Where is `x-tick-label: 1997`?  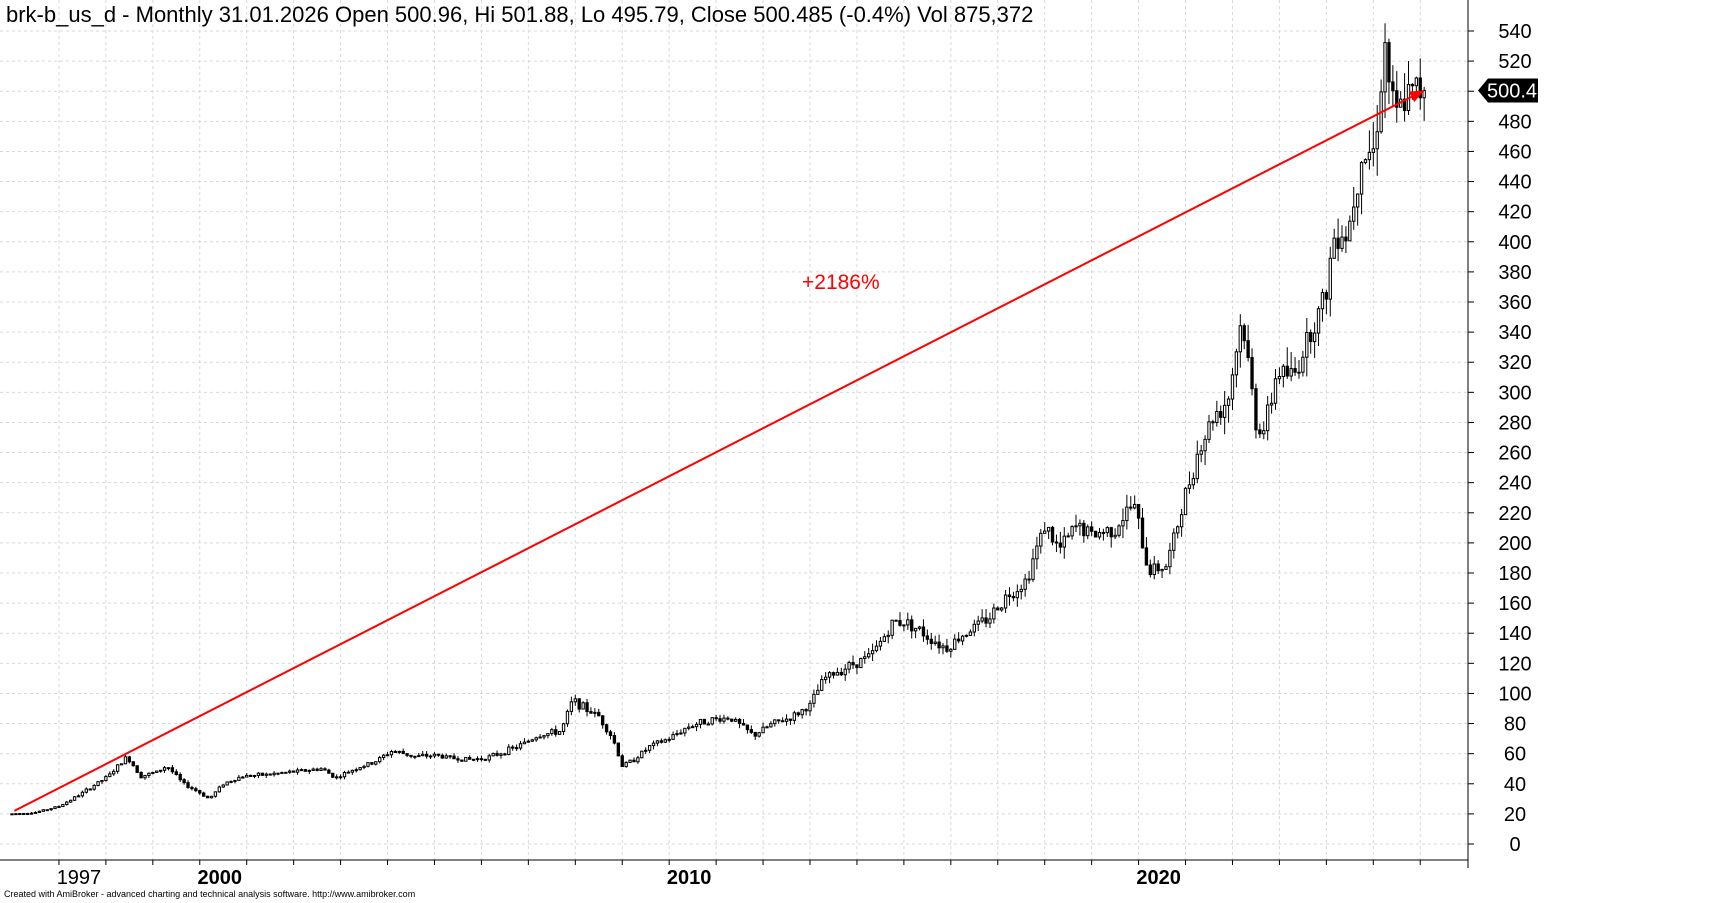 x-tick-label: 1997 is located at coordinates (79, 878).